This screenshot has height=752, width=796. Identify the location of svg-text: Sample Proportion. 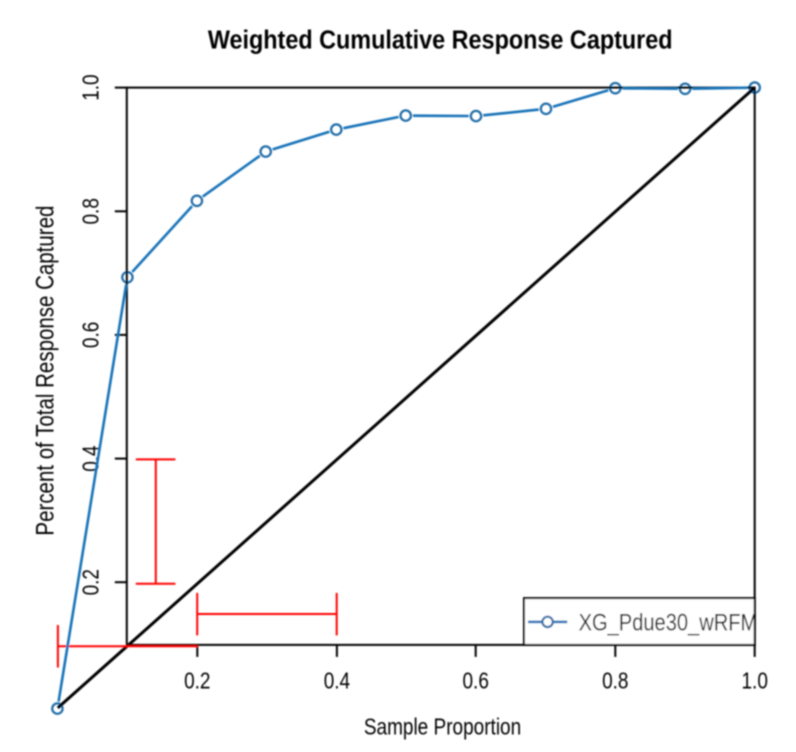
(442, 727).